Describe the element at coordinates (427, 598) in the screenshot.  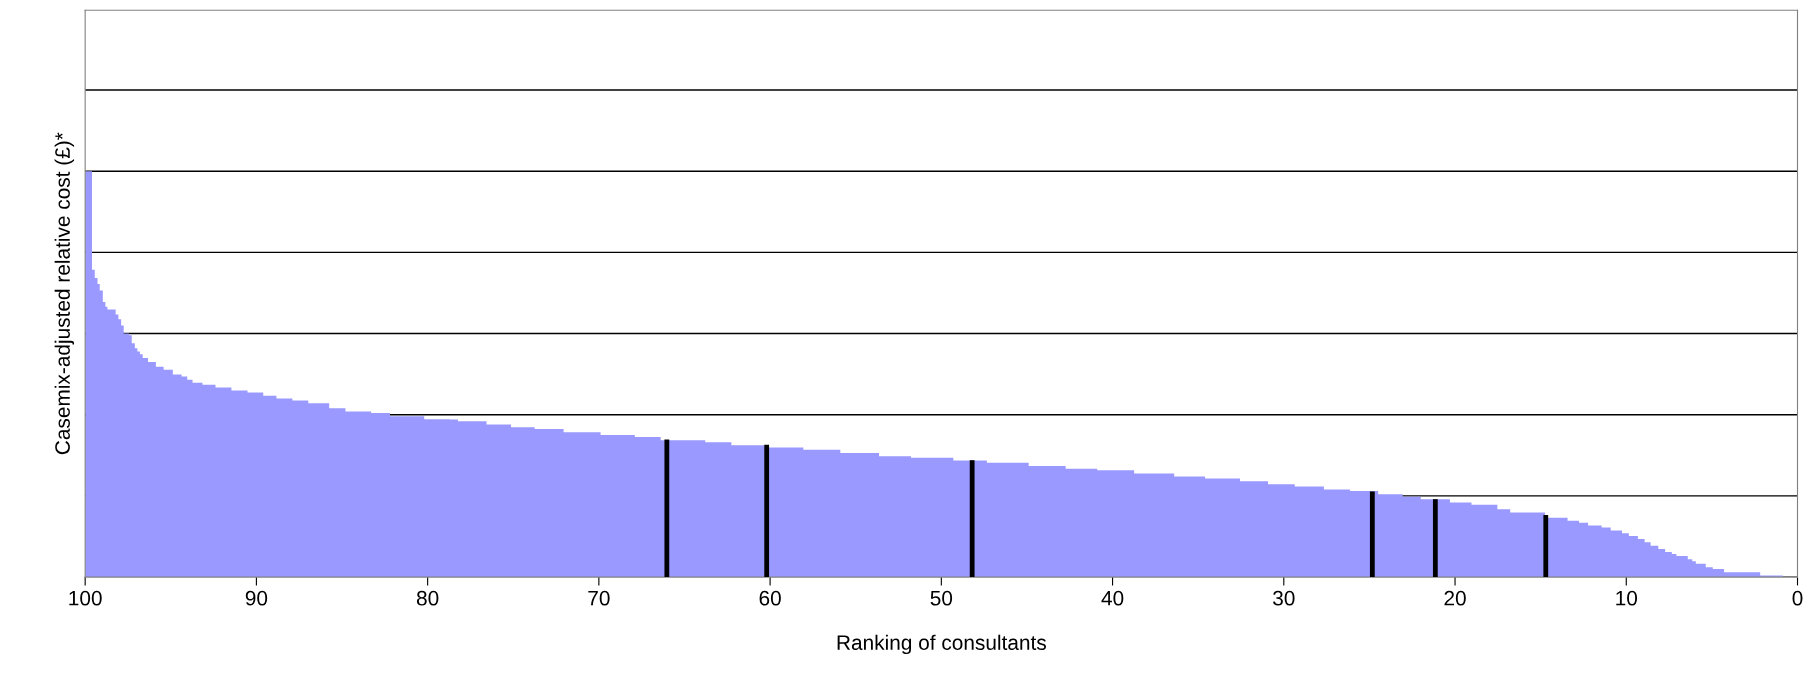
I see `x-tick-label: 80` at that location.